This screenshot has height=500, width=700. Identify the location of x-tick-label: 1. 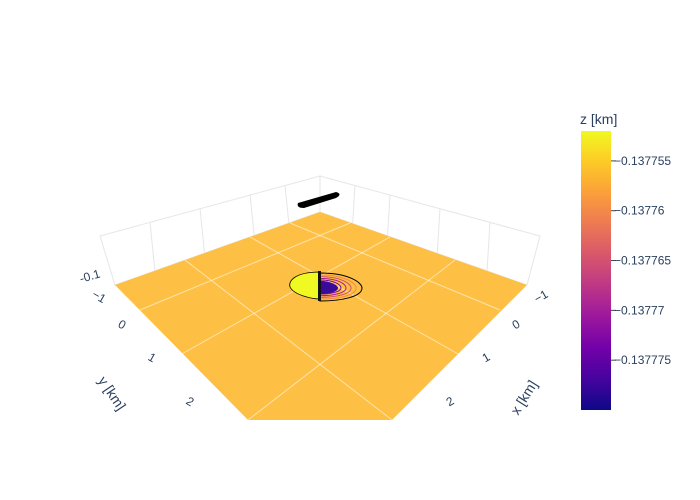
(486, 358).